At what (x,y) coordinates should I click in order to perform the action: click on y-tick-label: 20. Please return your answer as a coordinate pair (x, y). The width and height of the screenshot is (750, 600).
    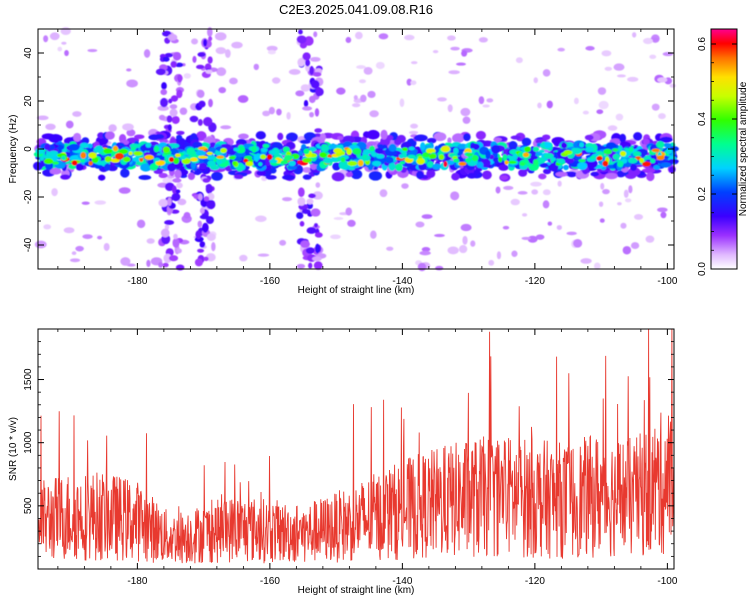
    Looking at the image, I should click on (28, 101).